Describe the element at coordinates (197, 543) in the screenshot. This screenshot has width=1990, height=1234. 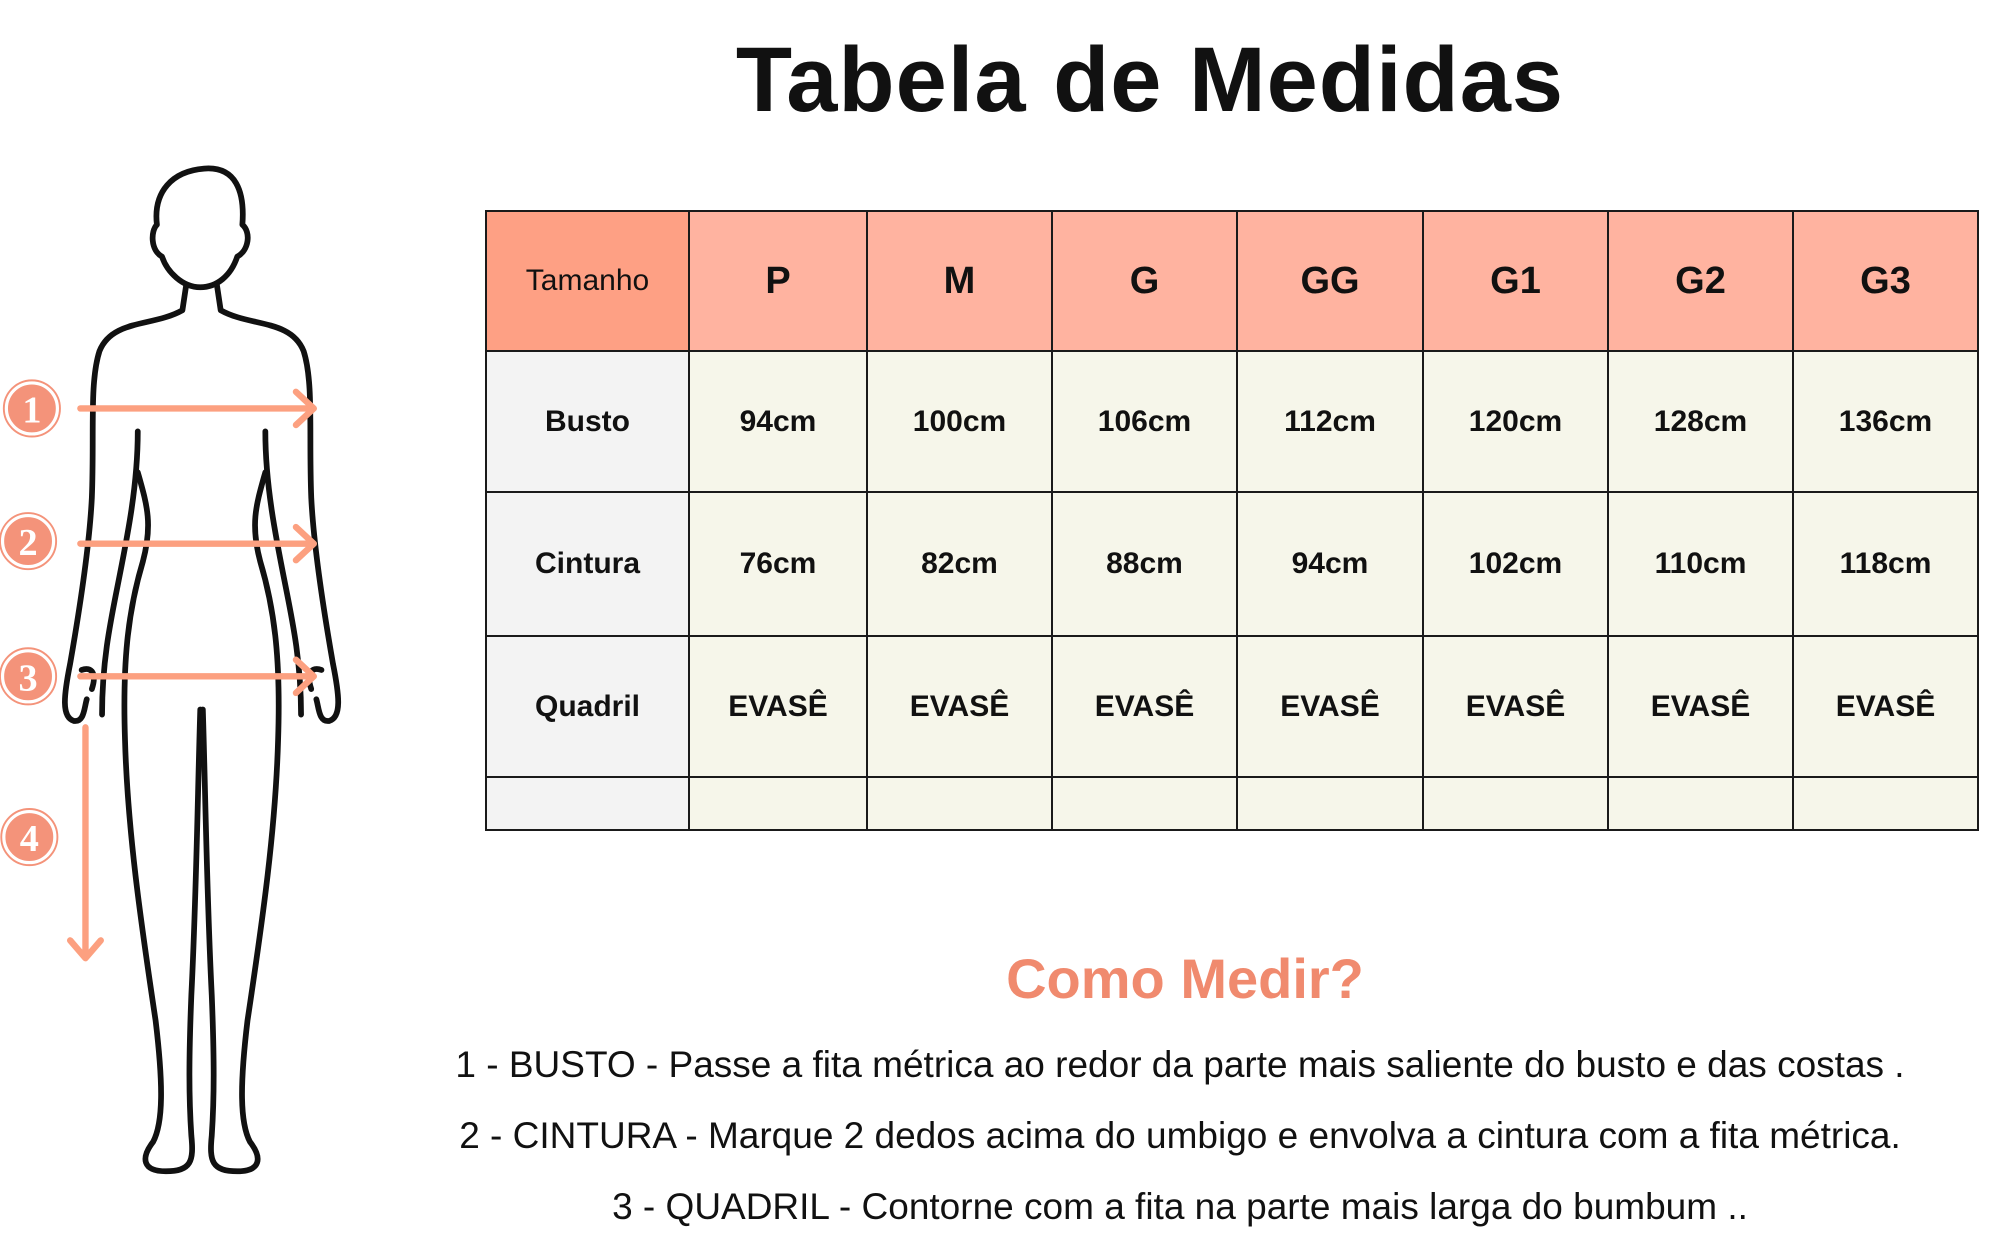
I see `waist-arrow` at that location.